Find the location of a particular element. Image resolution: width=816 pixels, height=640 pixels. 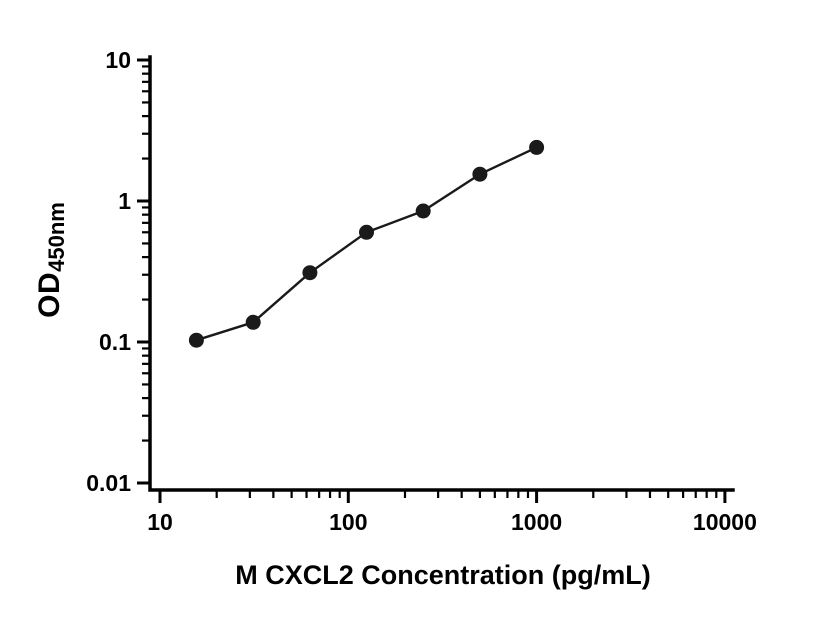

x-tick-label: 100 is located at coordinates (348, 522).